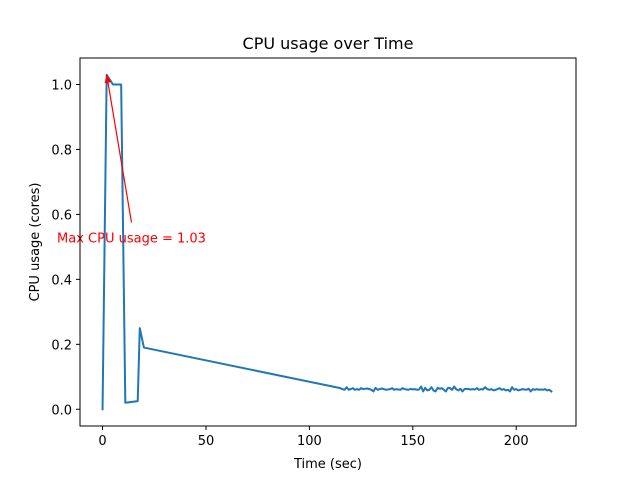 The image size is (640, 480). Describe the element at coordinates (309, 441) in the screenshot. I see `x-tick-label: 100` at that location.